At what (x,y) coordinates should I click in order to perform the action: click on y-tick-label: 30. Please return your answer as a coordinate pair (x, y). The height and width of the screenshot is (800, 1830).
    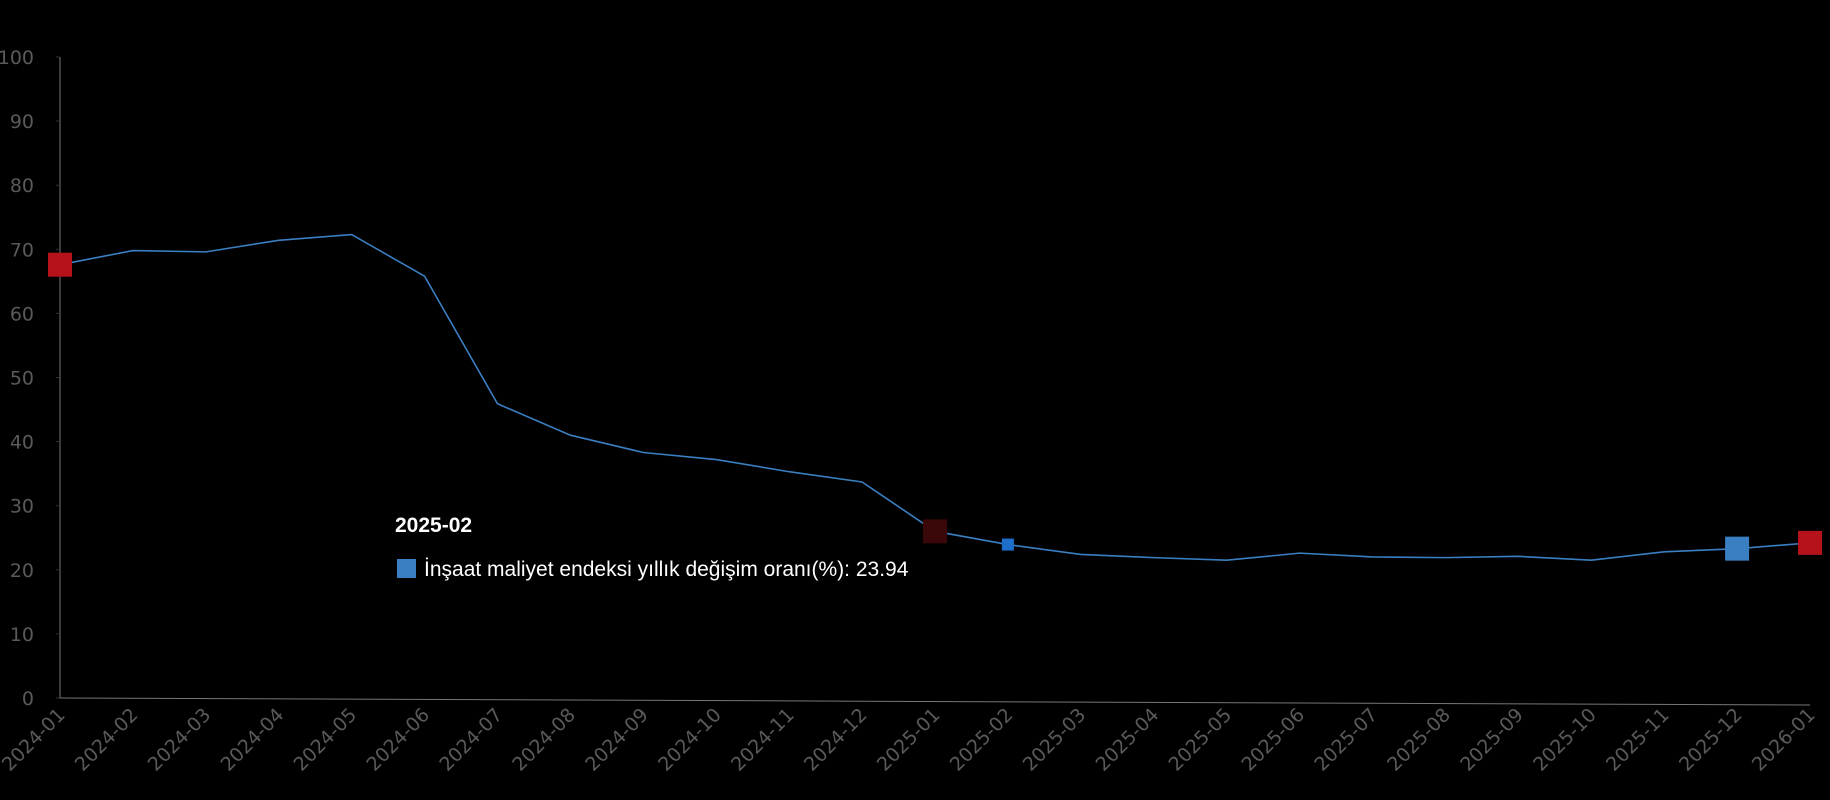
    Looking at the image, I should click on (22, 507).